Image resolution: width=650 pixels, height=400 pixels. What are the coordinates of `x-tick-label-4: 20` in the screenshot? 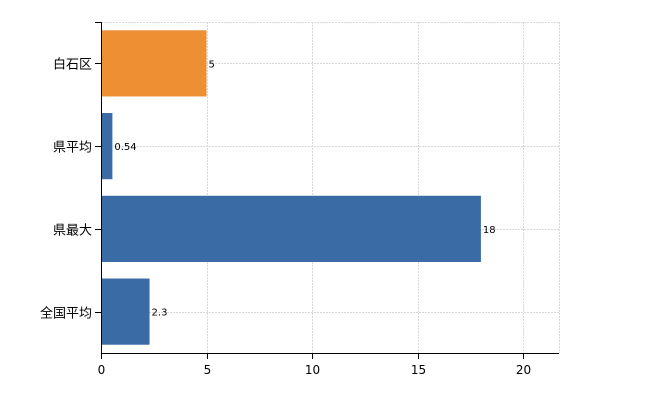 It's located at (523, 370).